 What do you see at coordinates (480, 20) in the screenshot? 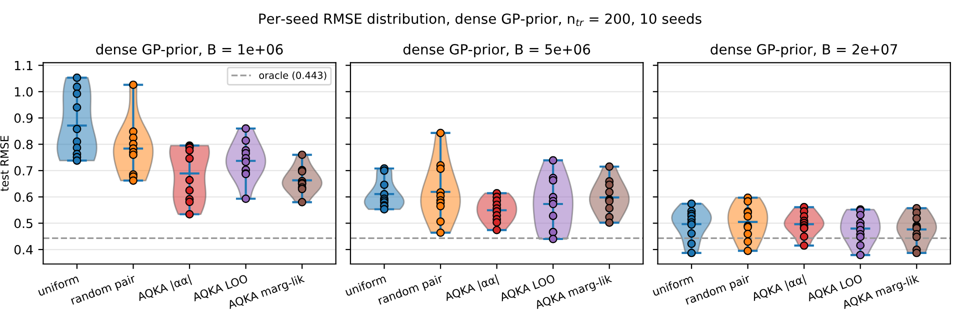
I see `text: Per-seed RMSE distribution, dense GP-prior, n$_{tr}$ = 200, 10 seeds` at bounding box center [480, 20].